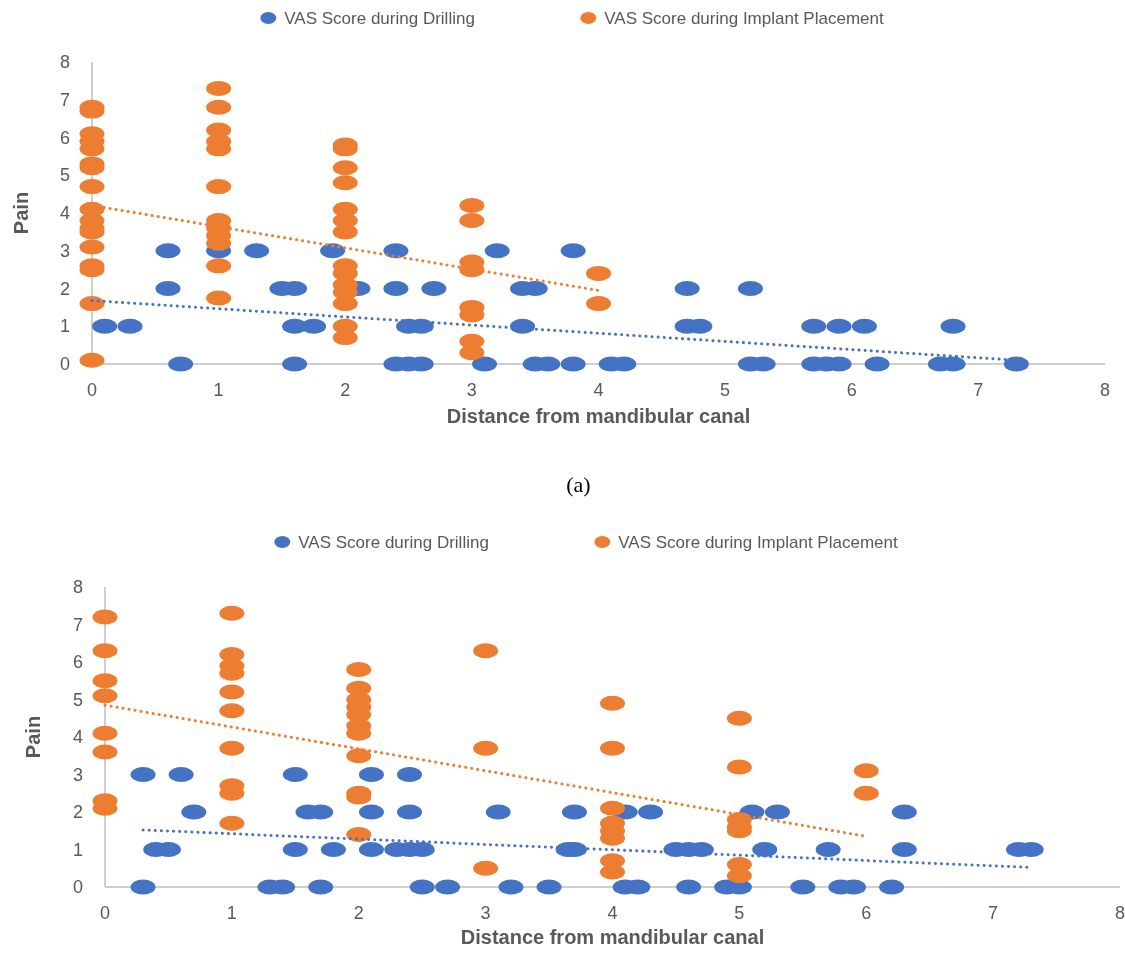 The width and height of the screenshot is (1125, 957). I want to click on text: (a), so click(578, 484).